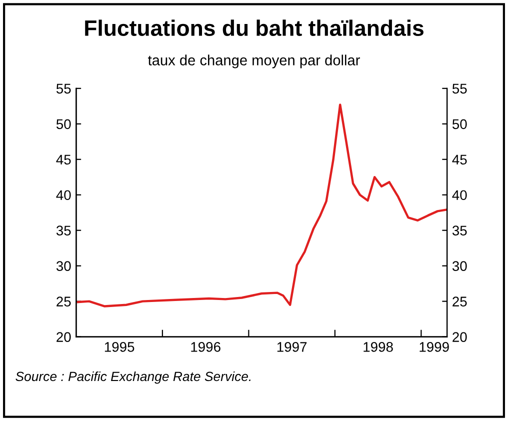  What do you see at coordinates (63, 159) in the screenshot?
I see `y-tick-label: 45` at bounding box center [63, 159].